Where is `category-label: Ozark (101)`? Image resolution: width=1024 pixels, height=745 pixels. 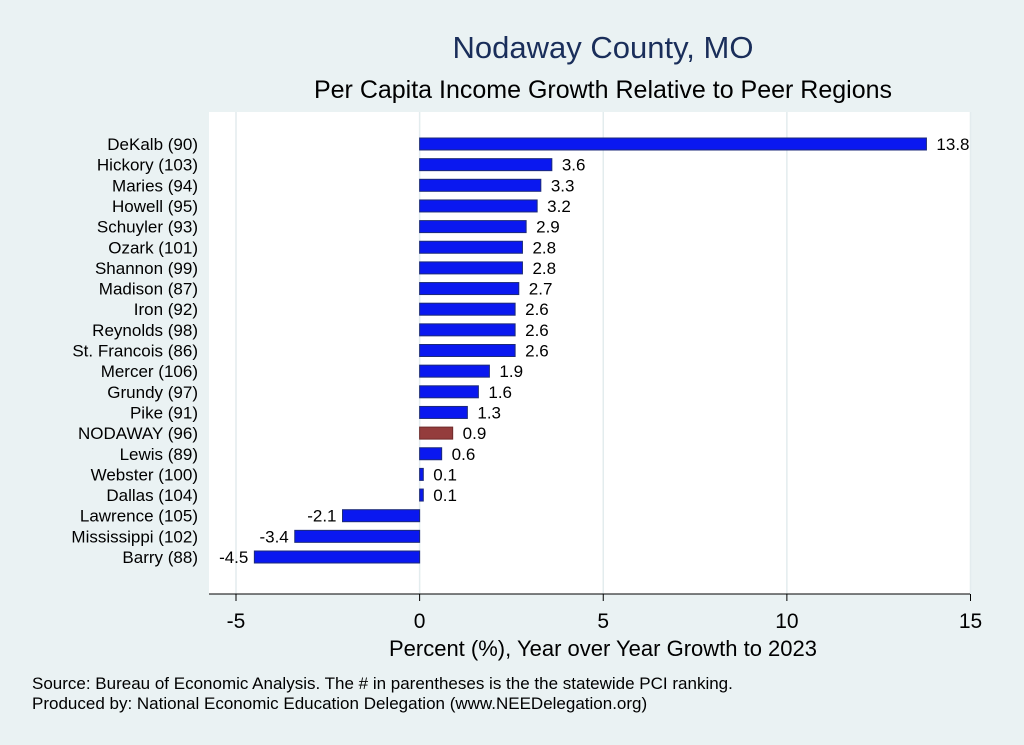
category-label: Ozark (101) is located at coordinates (153, 247).